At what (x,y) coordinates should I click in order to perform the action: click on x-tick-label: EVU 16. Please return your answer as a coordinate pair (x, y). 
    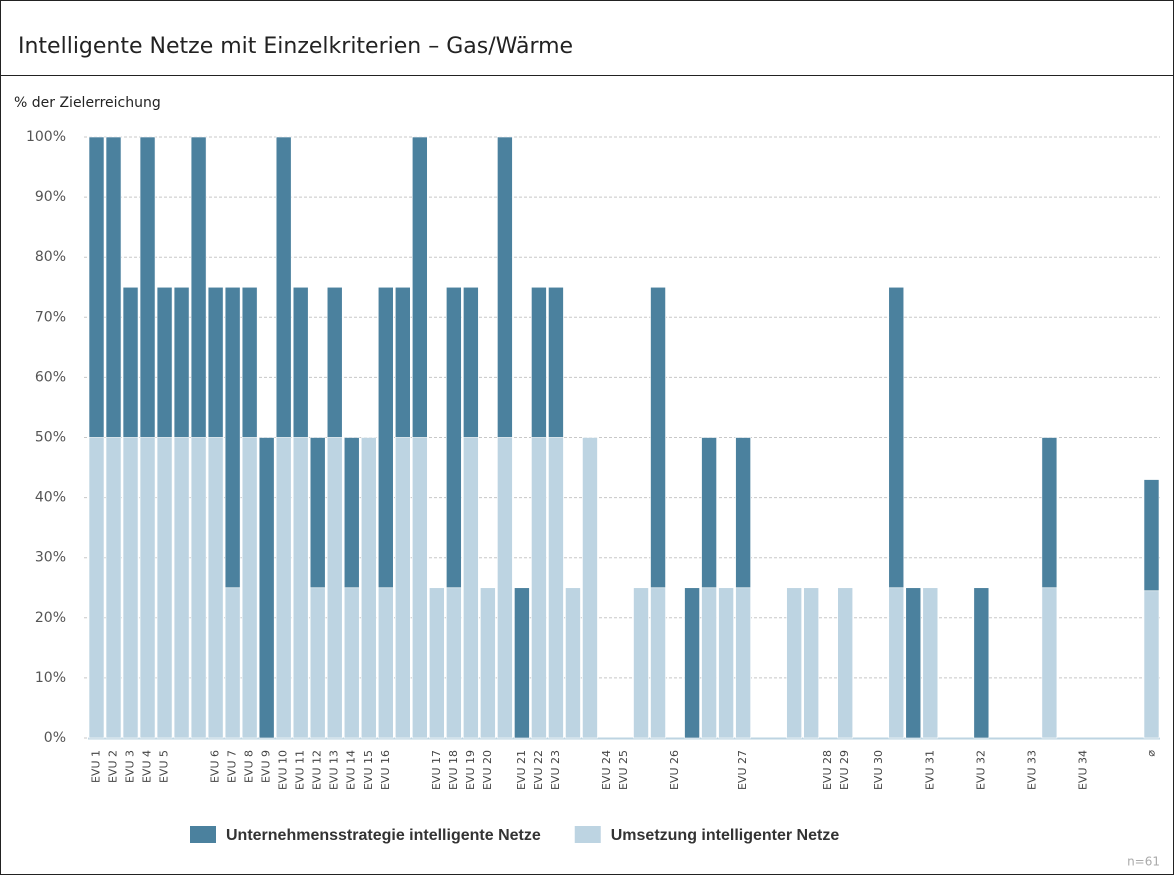
    Looking at the image, I should click on (385, 770).